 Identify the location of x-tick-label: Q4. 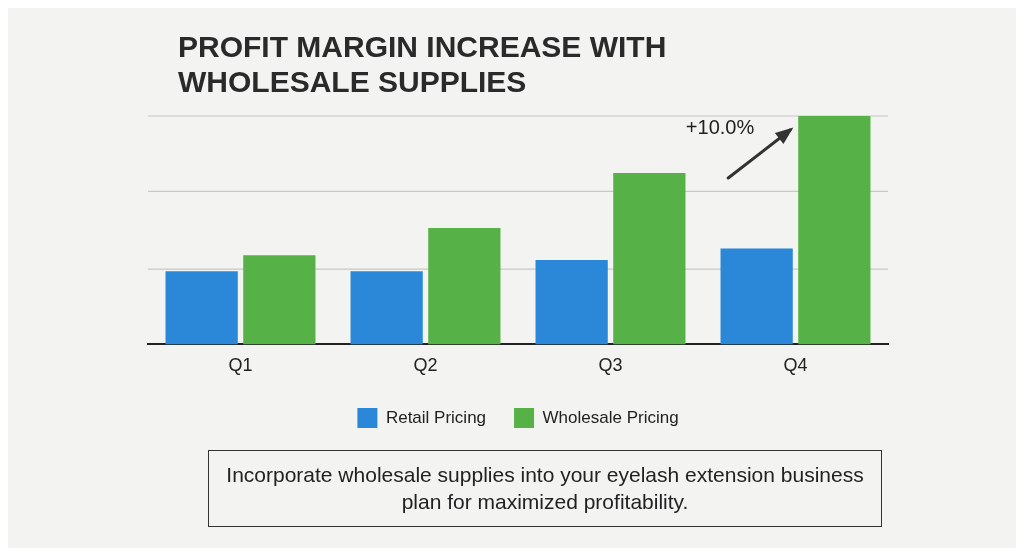
(795, 365).